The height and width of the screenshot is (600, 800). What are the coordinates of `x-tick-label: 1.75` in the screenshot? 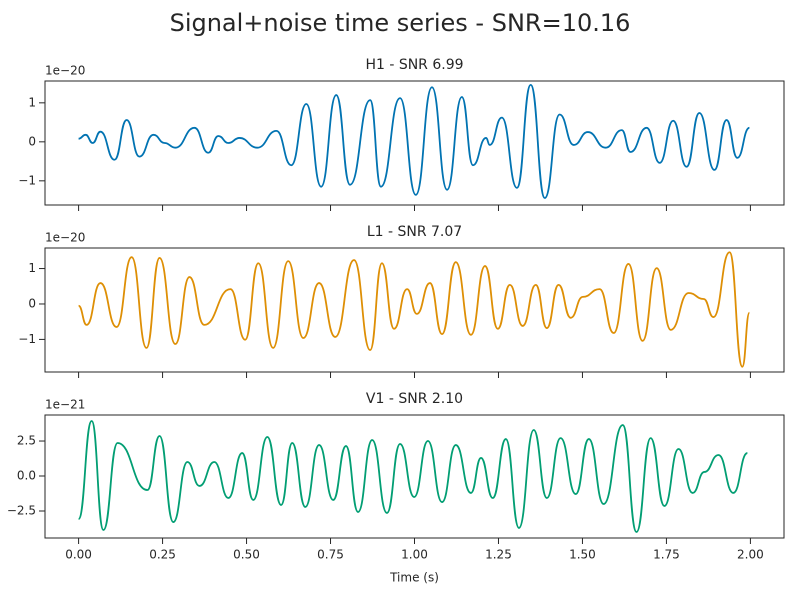 It's located at (666, 555).